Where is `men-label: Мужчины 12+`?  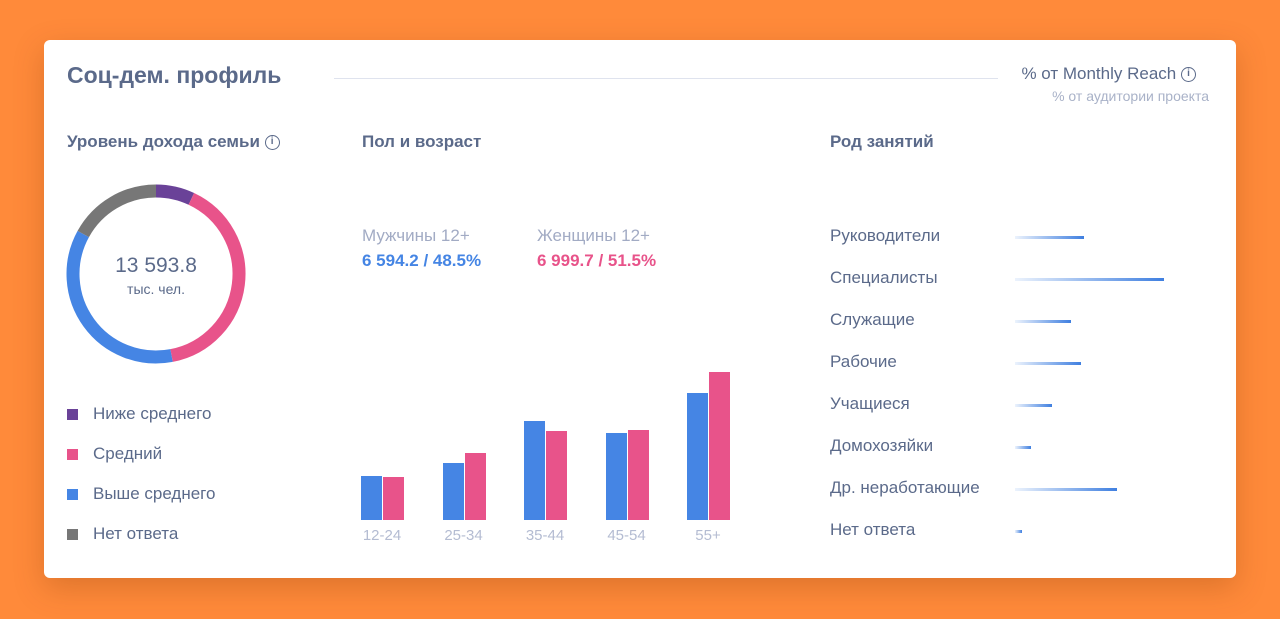
men-label: Мужчины 12+ is located at coordinates (416, 235).